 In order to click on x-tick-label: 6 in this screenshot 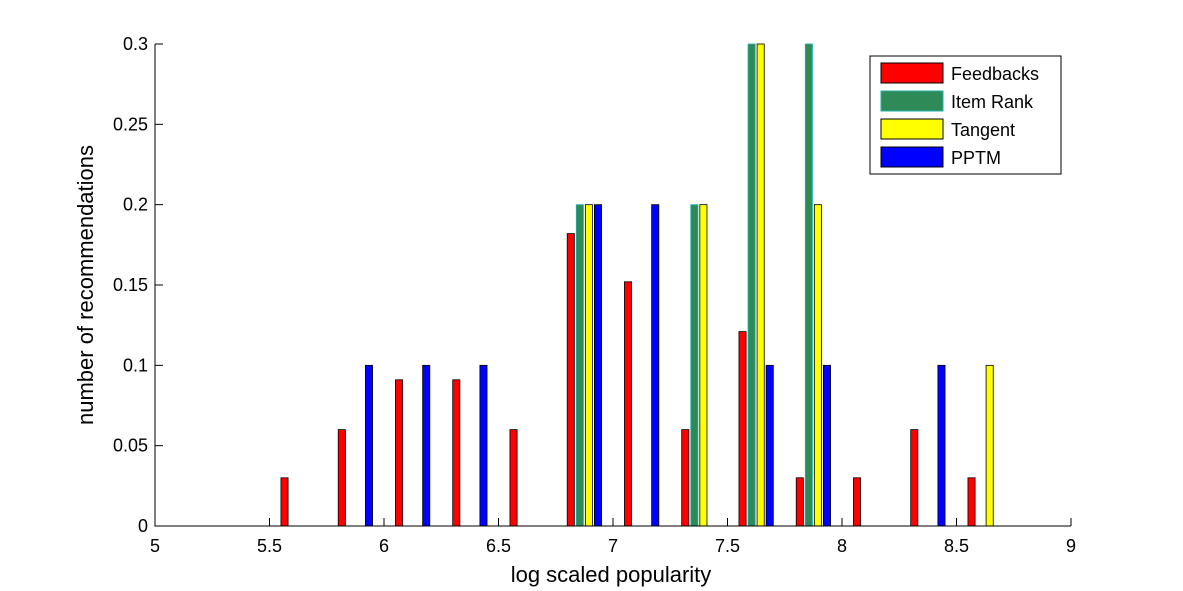, I will do `click(384, 546)`.